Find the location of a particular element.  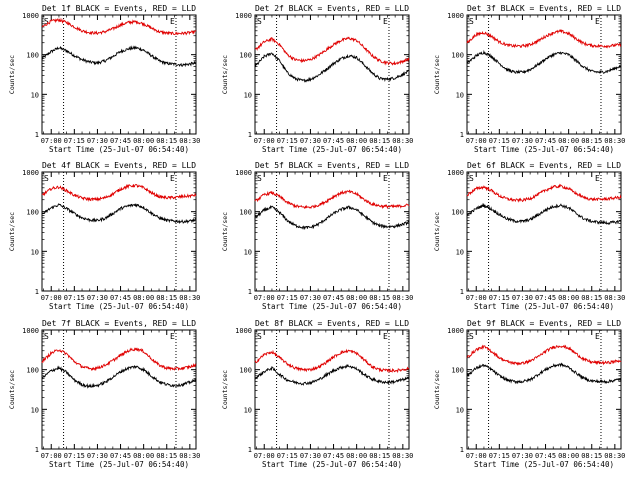

x-tick-label: 07:45 is located at coordinates (120, 141).